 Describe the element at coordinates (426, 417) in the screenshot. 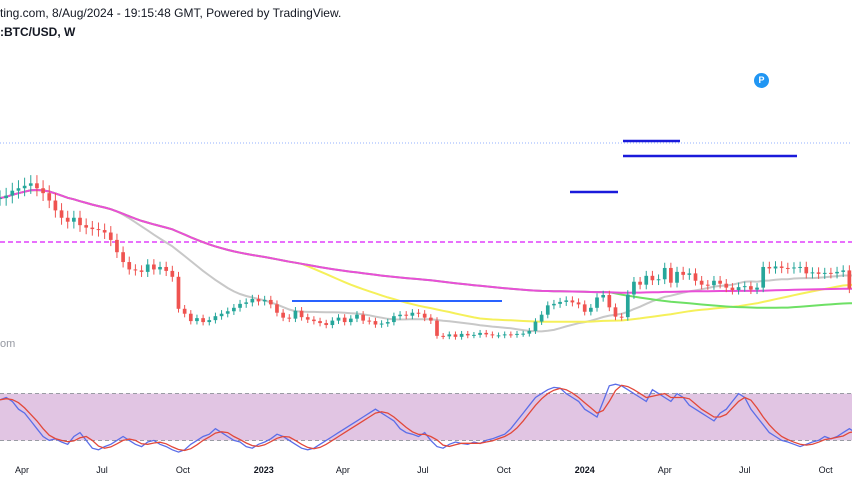

I see `stoch-band` at that location.